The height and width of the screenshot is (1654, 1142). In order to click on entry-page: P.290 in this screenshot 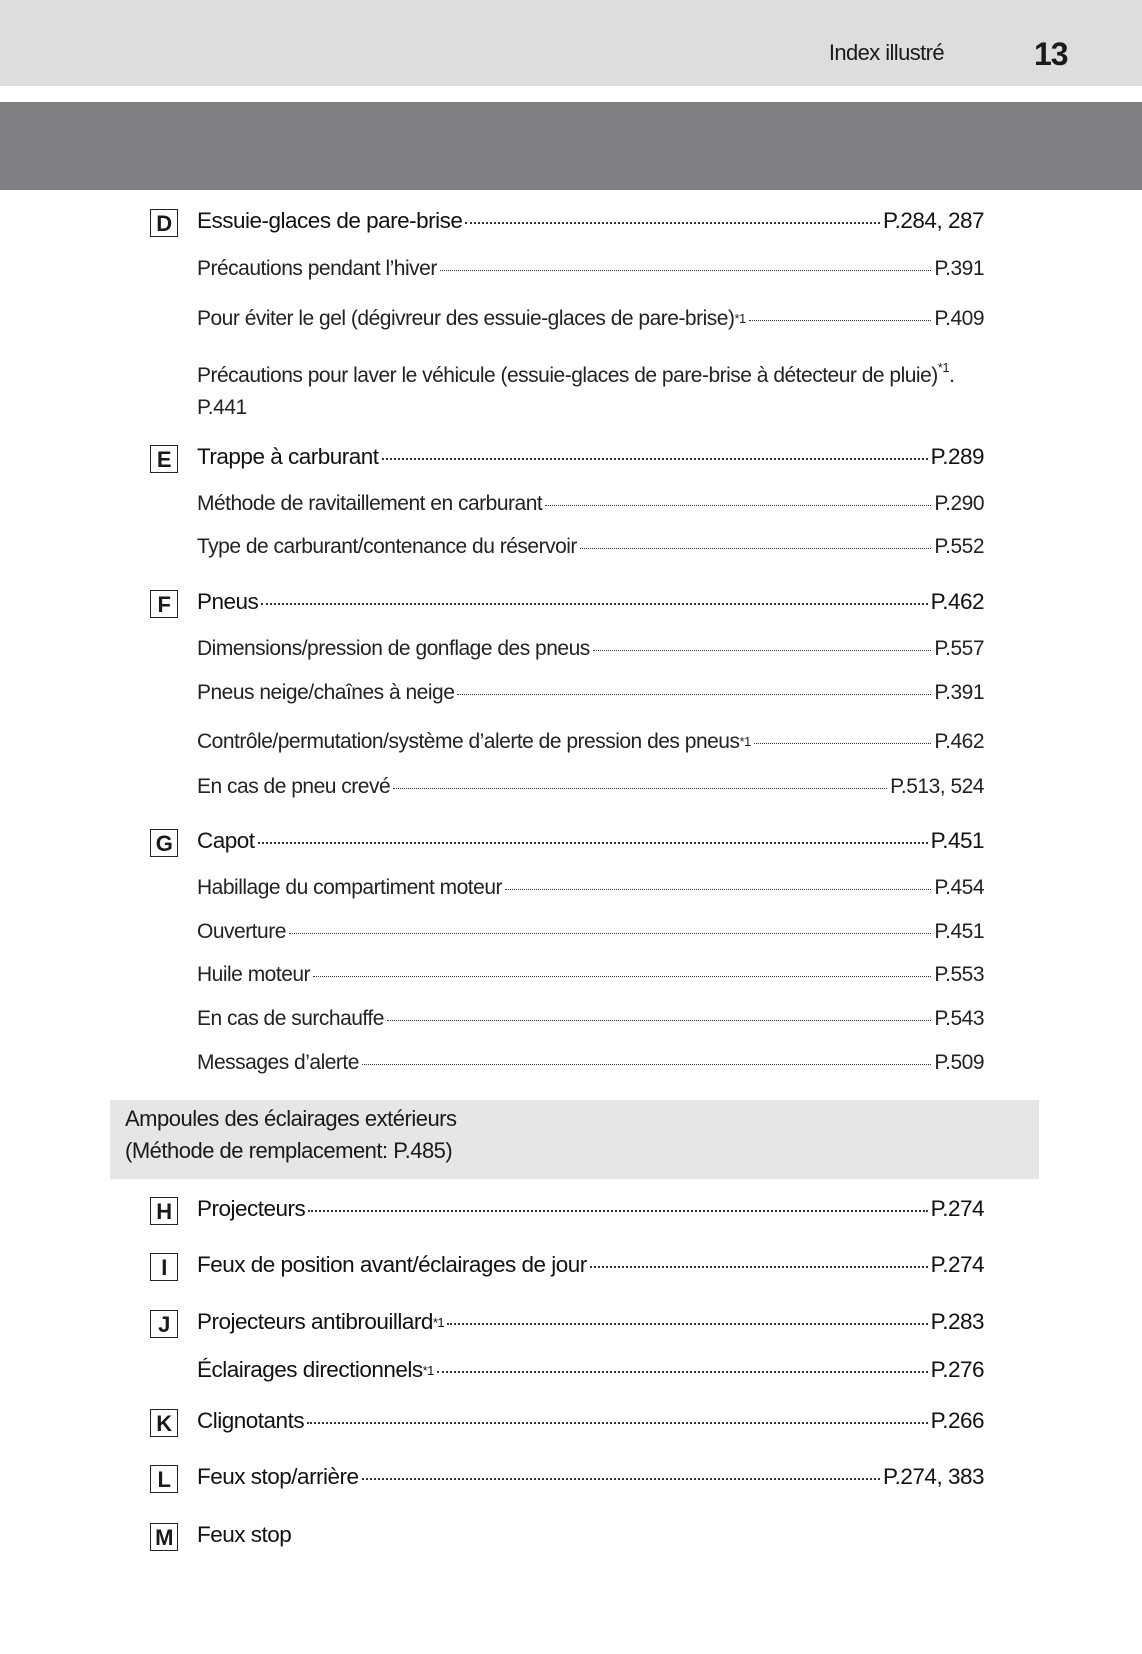, I will do `click(959, 503)`.